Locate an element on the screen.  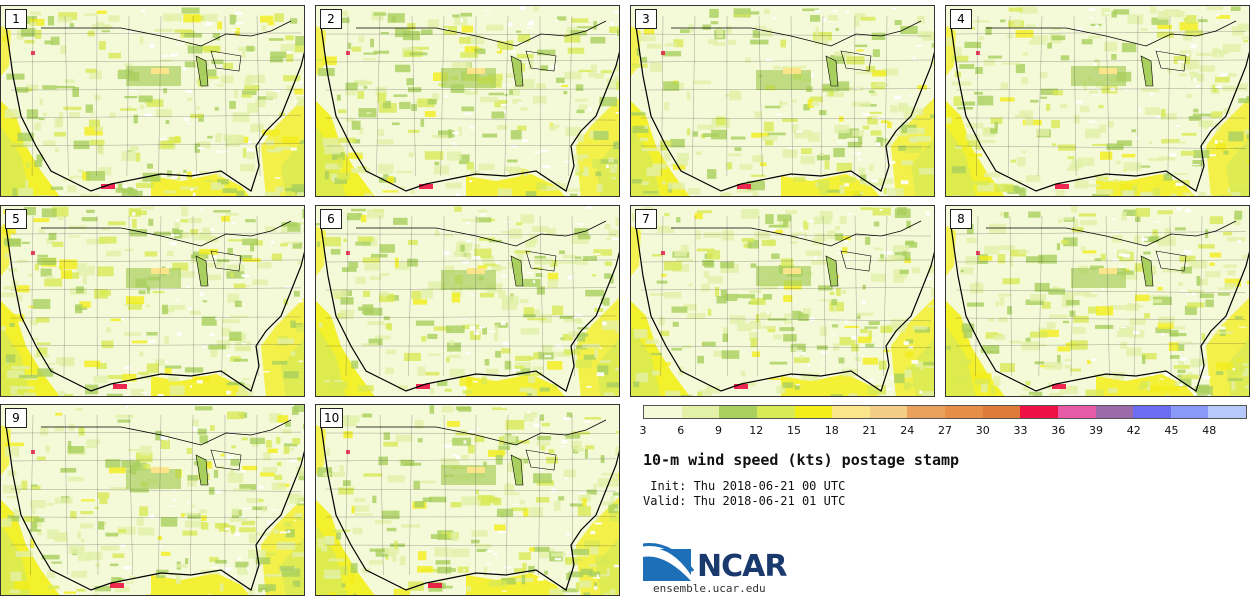
colorbar-tick-label: 48 is located at coordinates (1209, 430).